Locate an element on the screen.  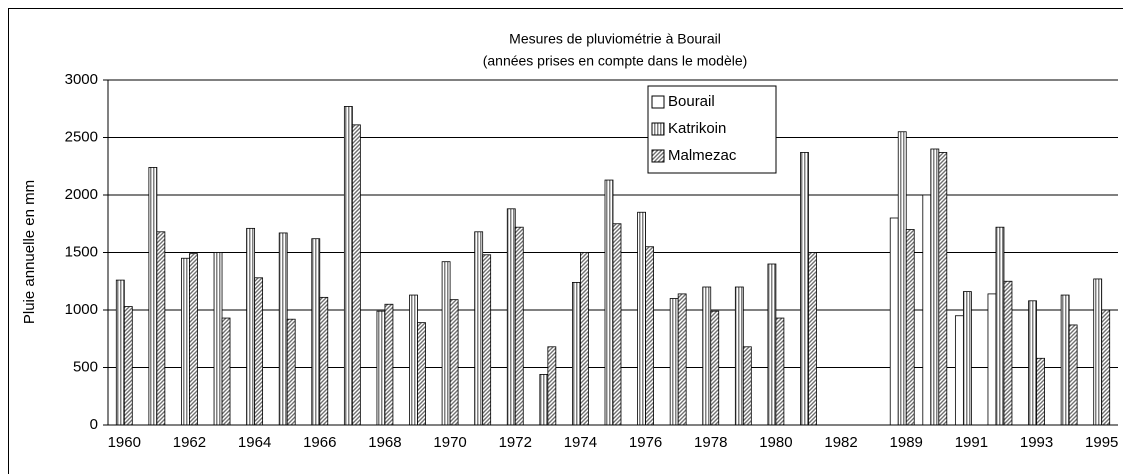
x-tick-label: 1982 is located at coordinates (840, 442).